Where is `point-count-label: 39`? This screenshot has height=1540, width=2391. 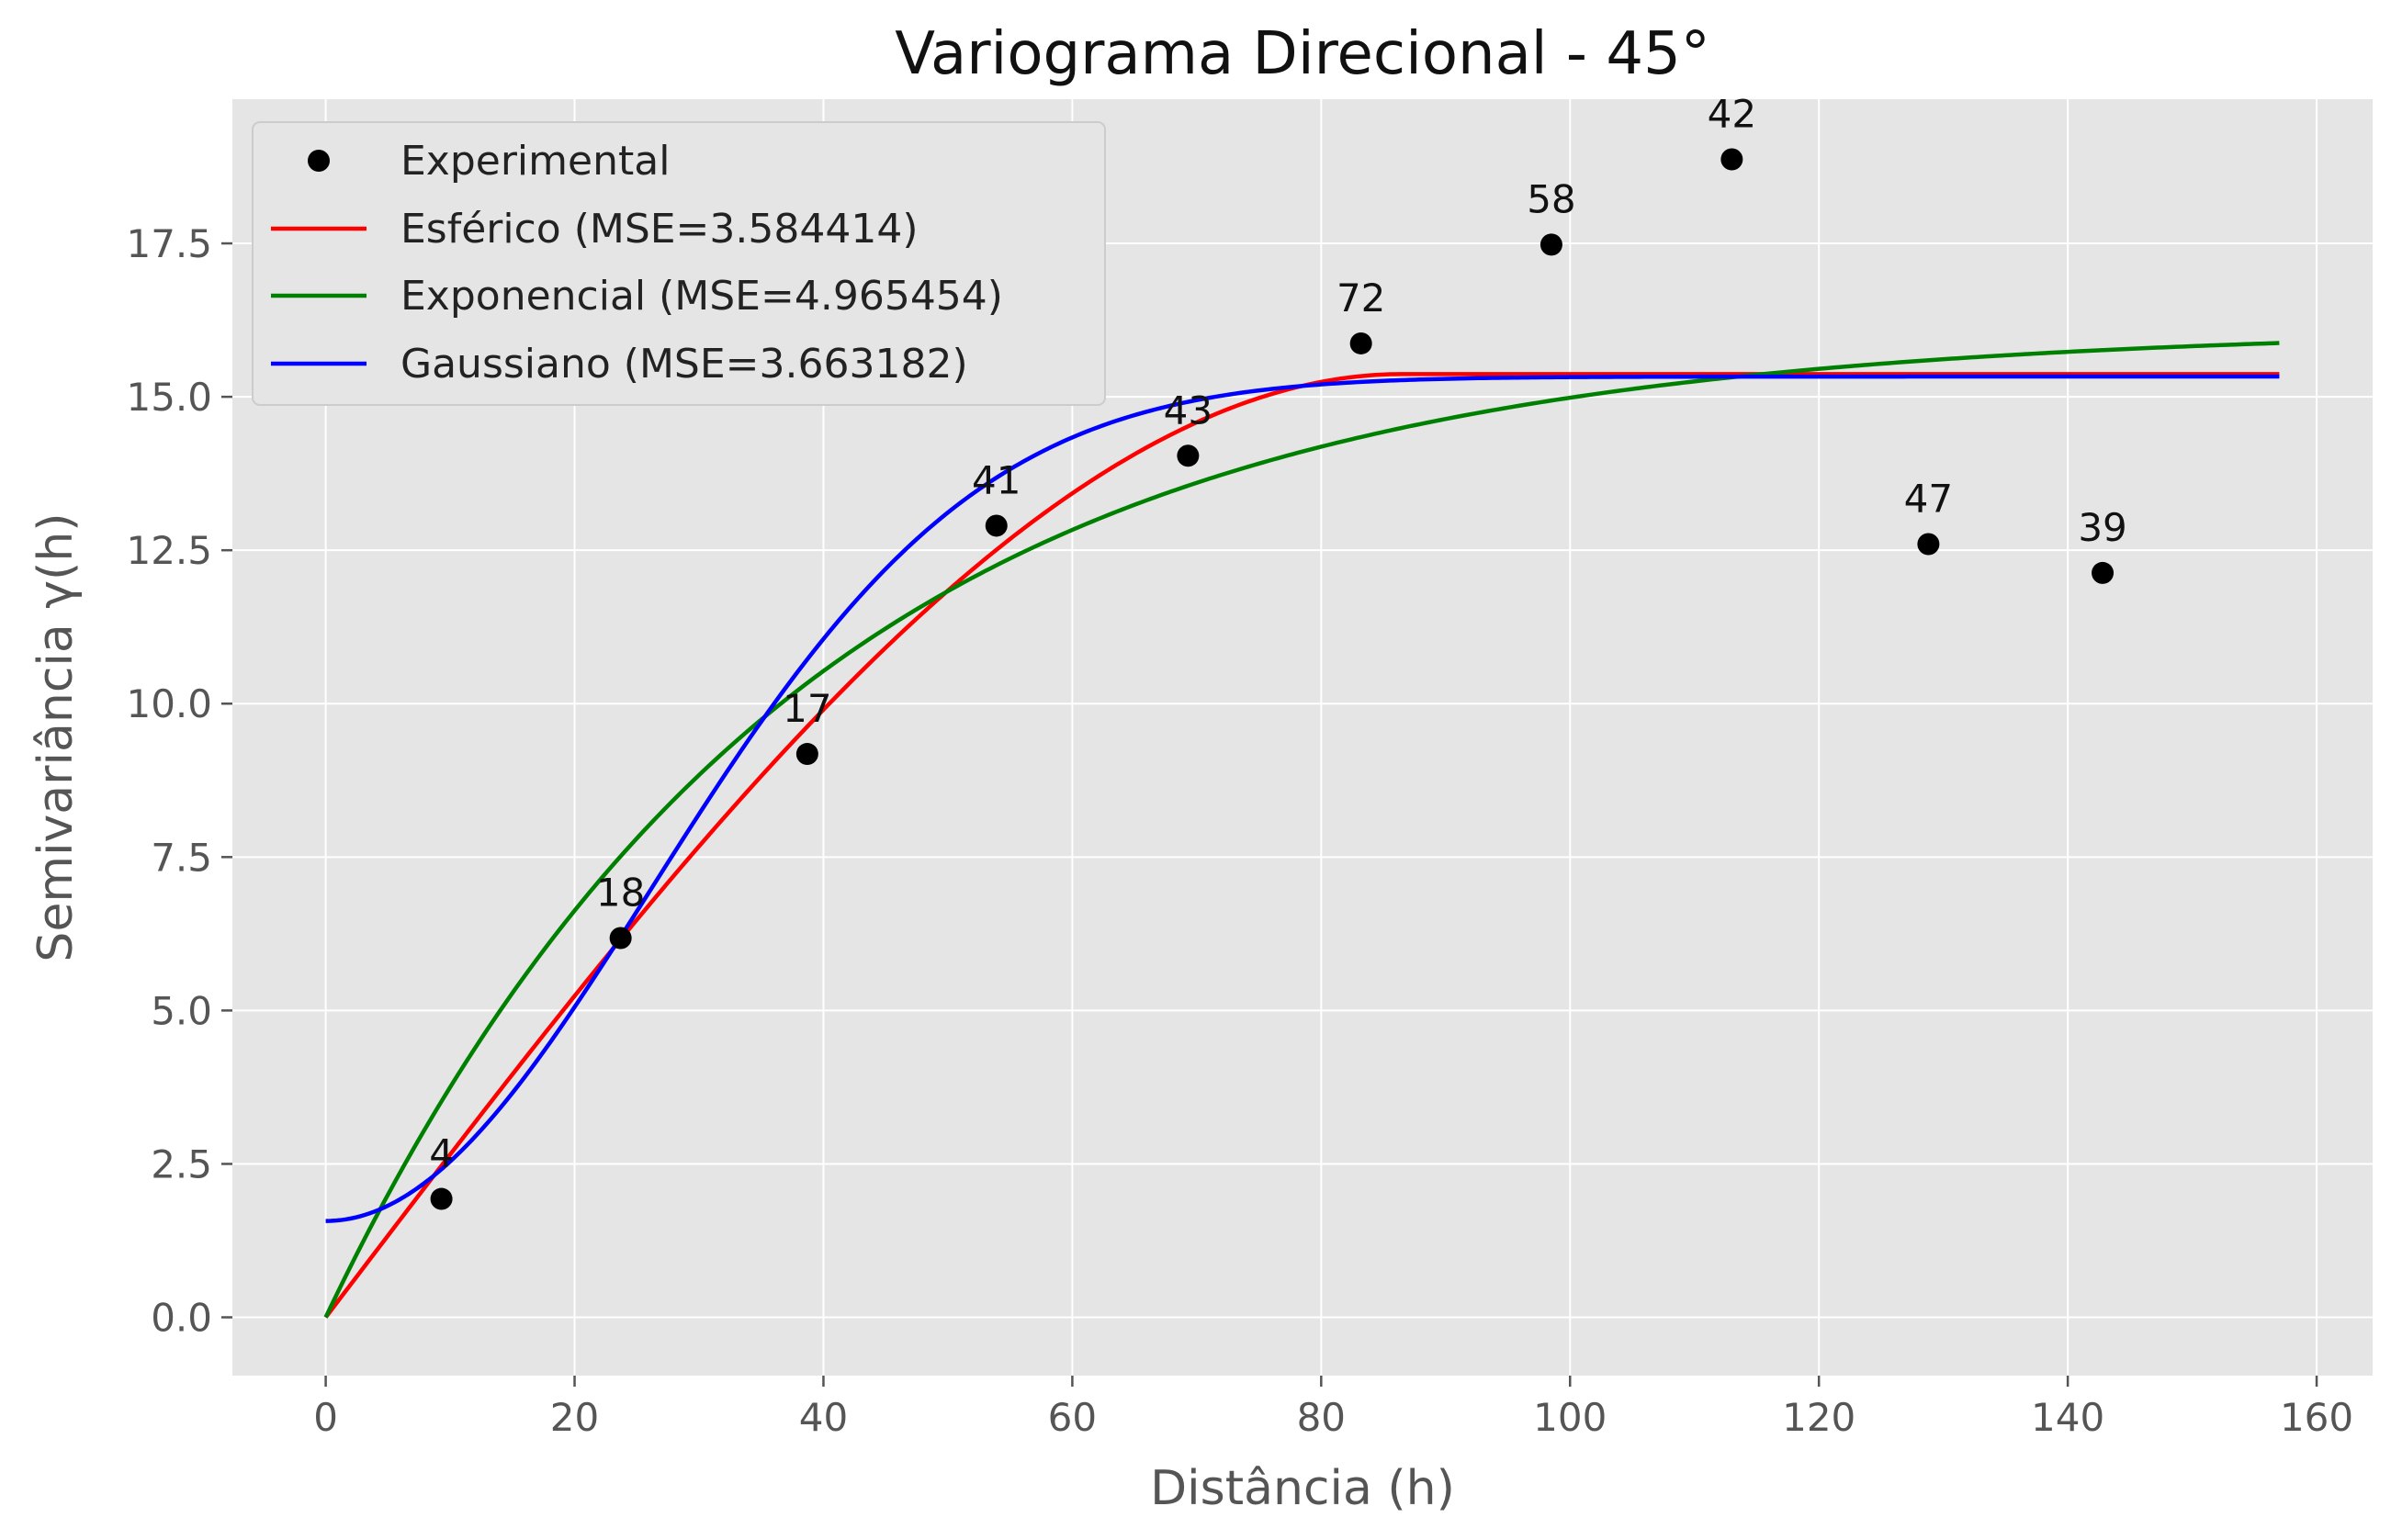 point-count-label: 39 is located at coordinates (2102, 527).